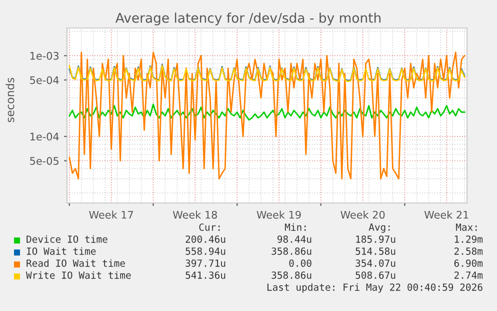  Describe the element at coordinates (446, 214) in the screenshot. I see `x-tick-label: Week 21` at that location.